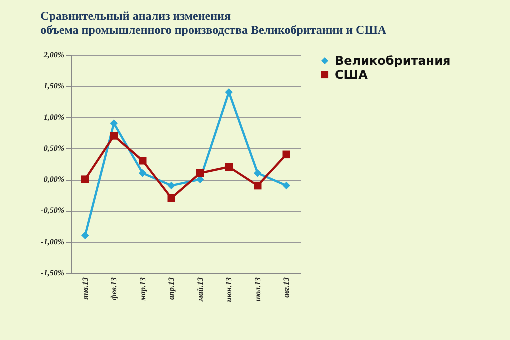 This screenshot has height=340, width=510. What do you see at coordinates (85, 289) in the screenshot?
I see `x-tick-label: янв.13` at bounding box center [85, 289].